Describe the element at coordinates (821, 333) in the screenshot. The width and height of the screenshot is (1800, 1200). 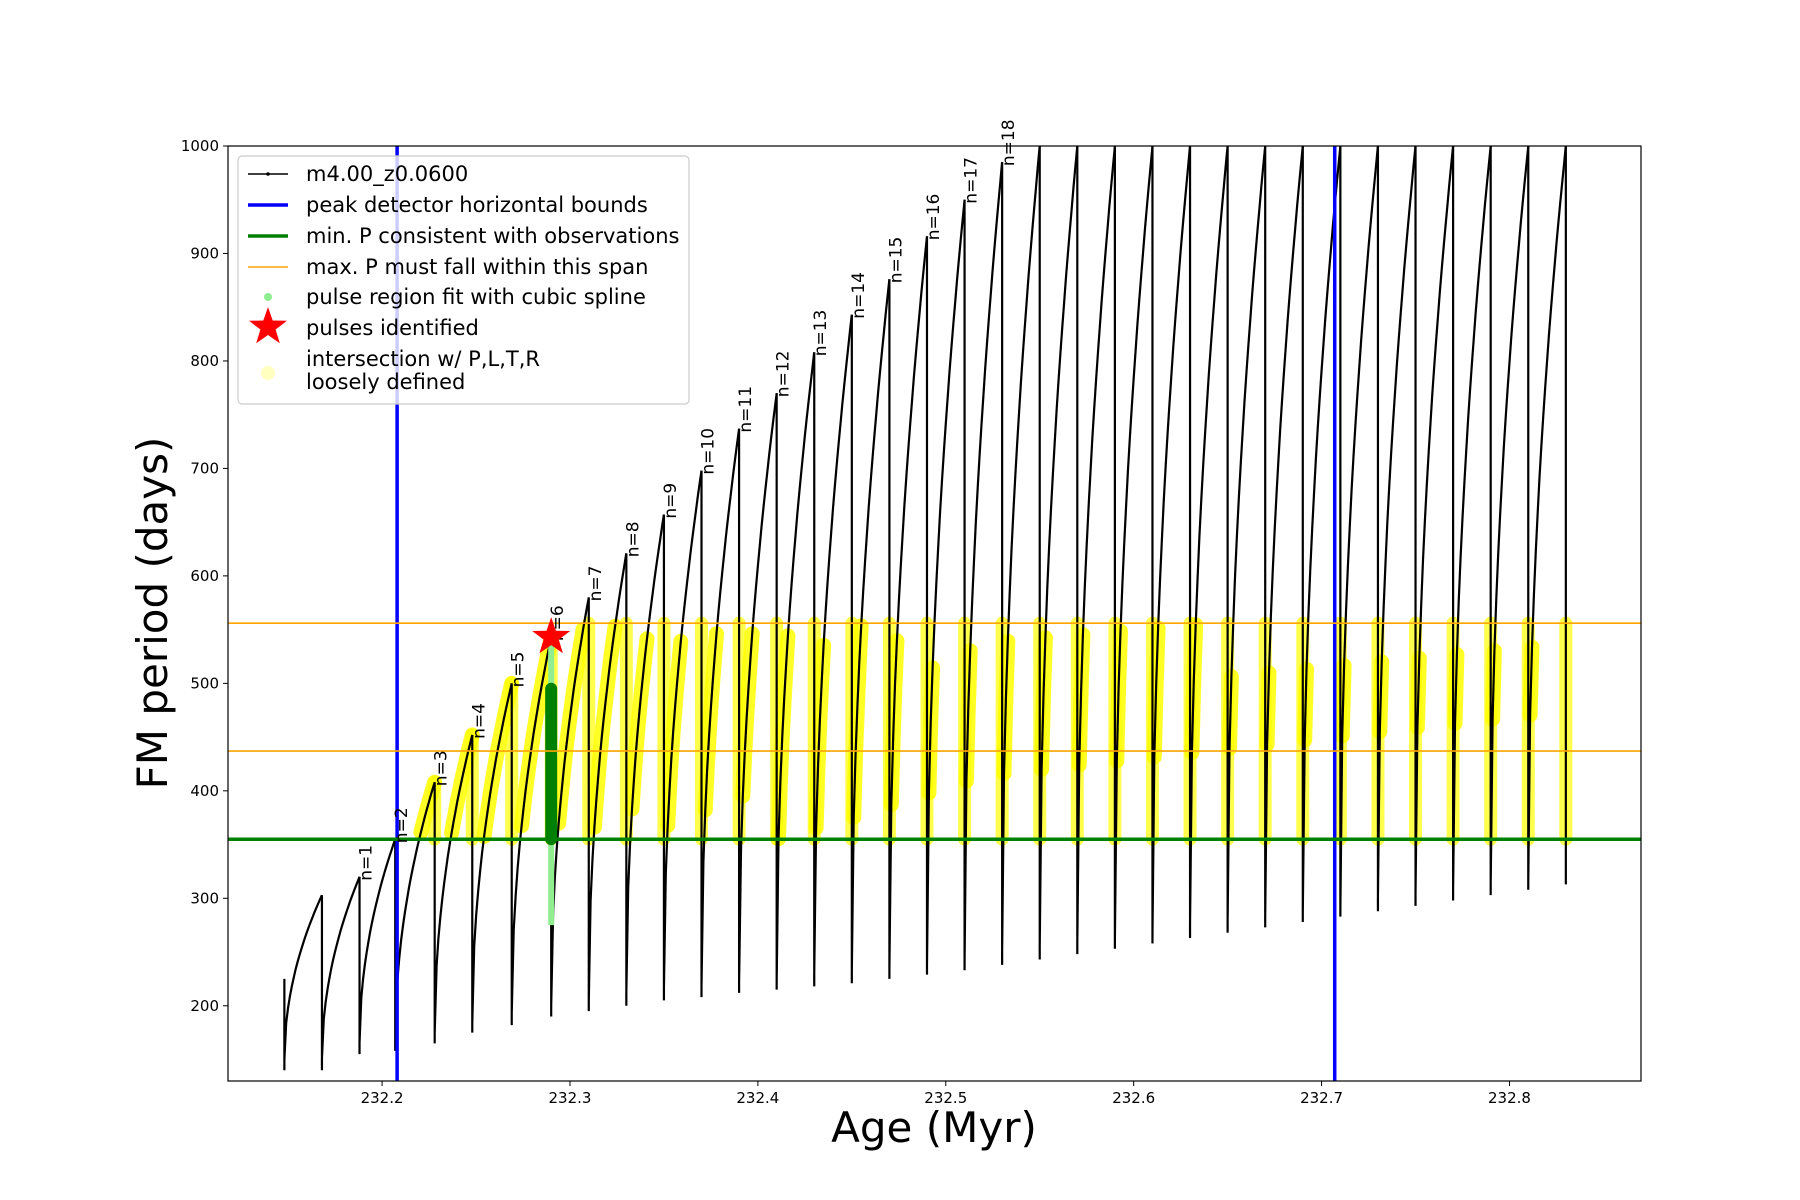
I see `pulse-label-13: n=13` at that location.